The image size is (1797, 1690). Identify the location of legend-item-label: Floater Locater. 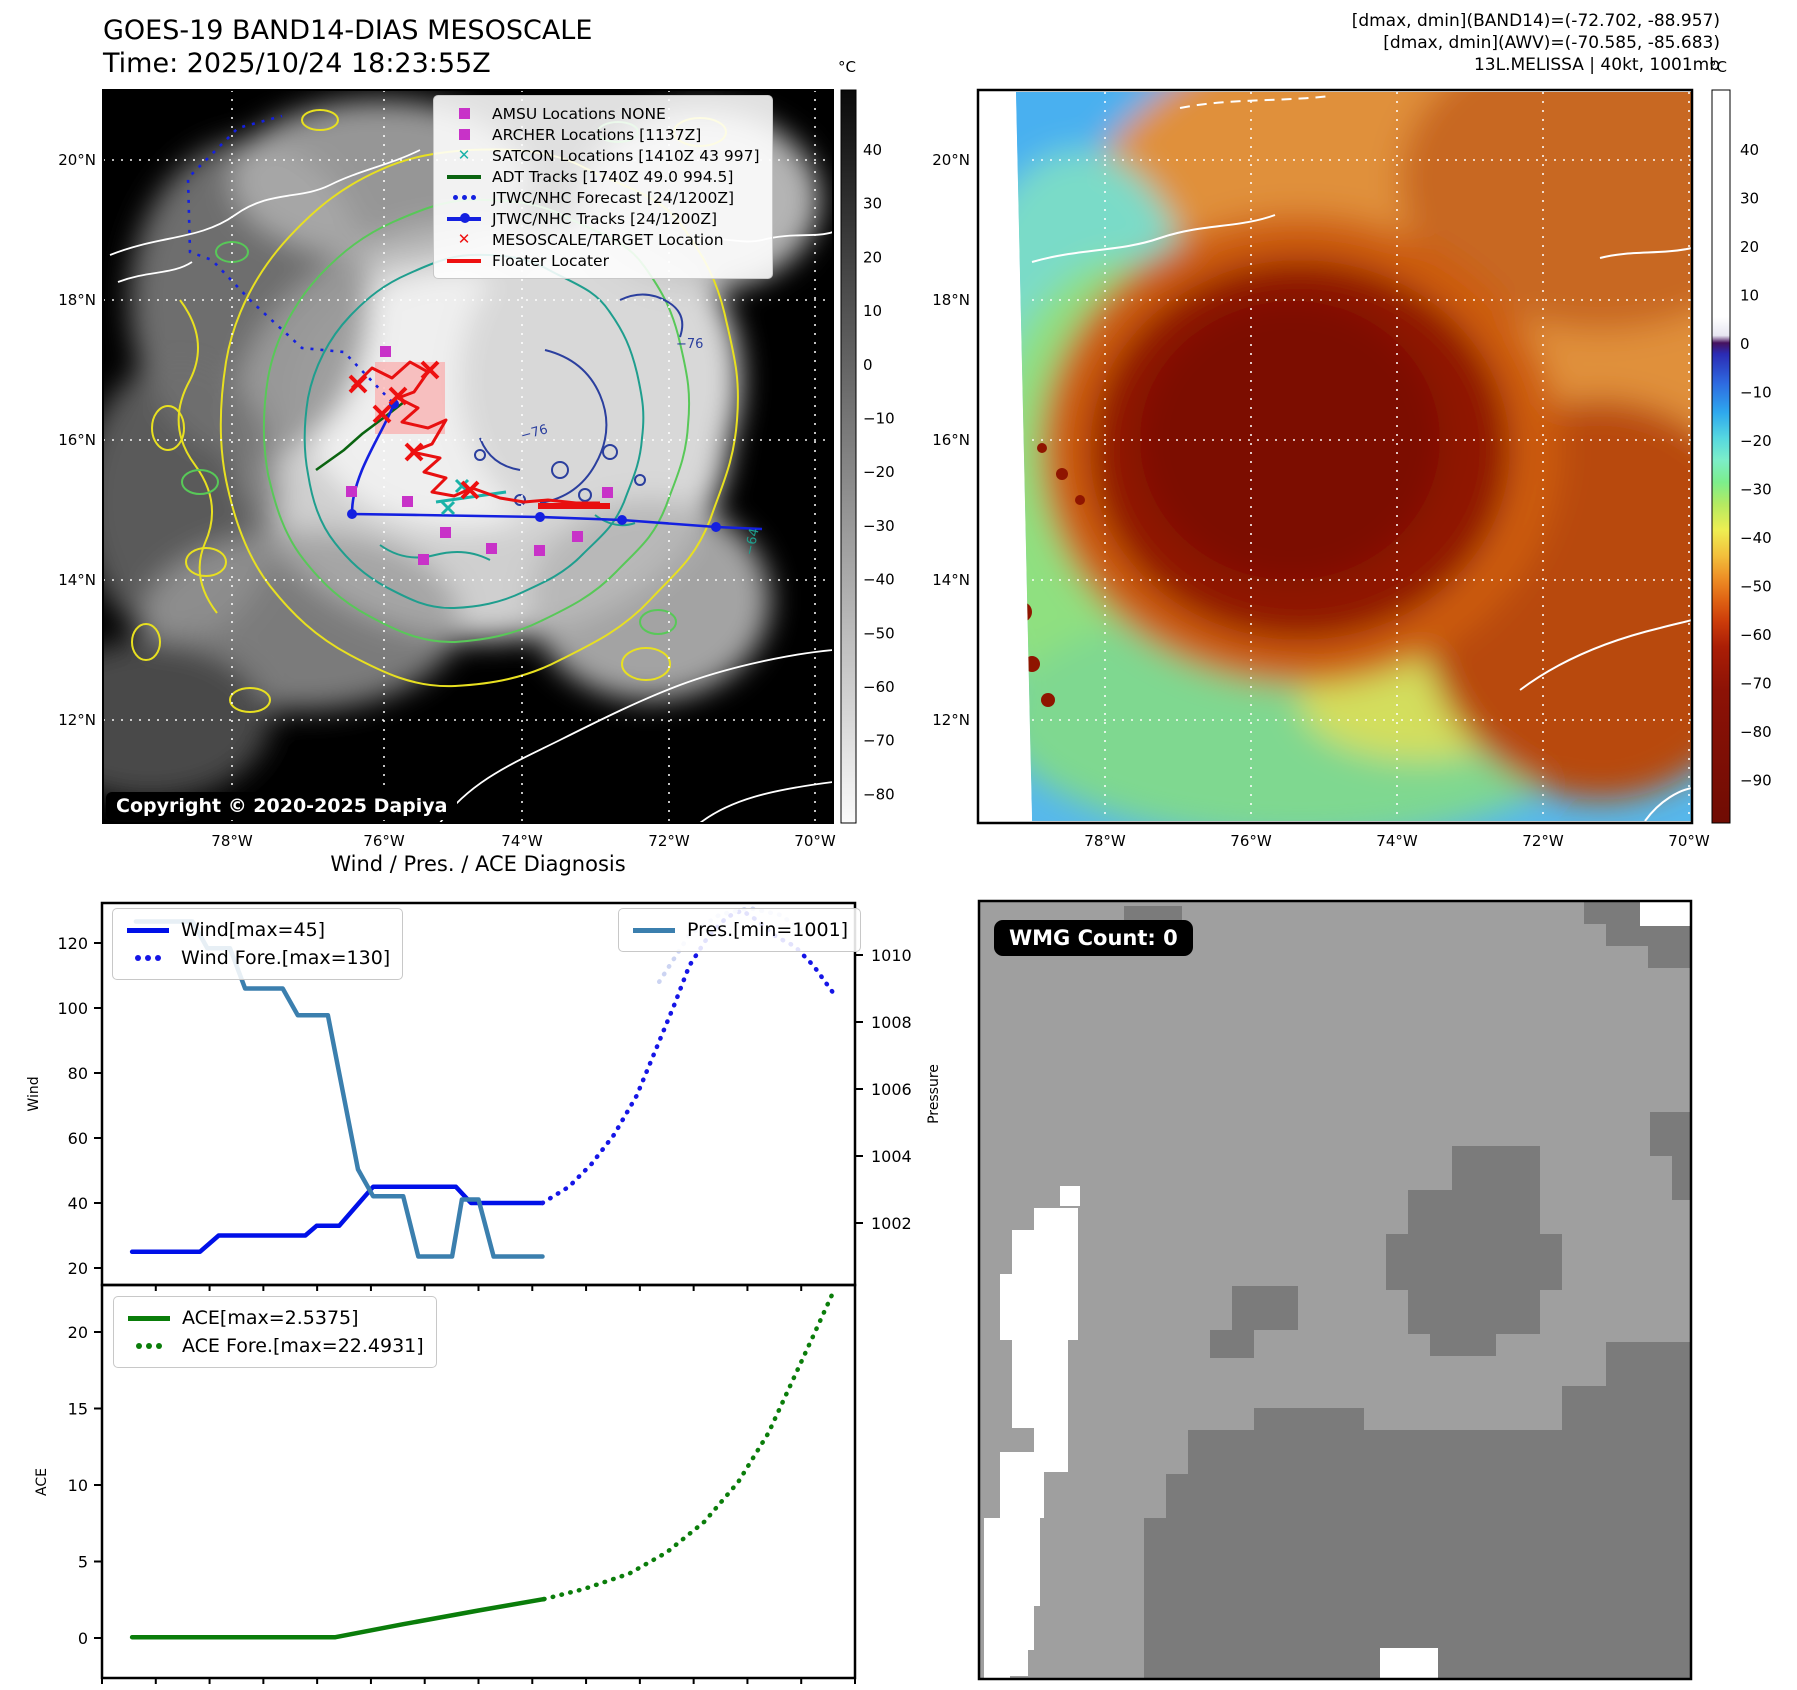
(550, 260).